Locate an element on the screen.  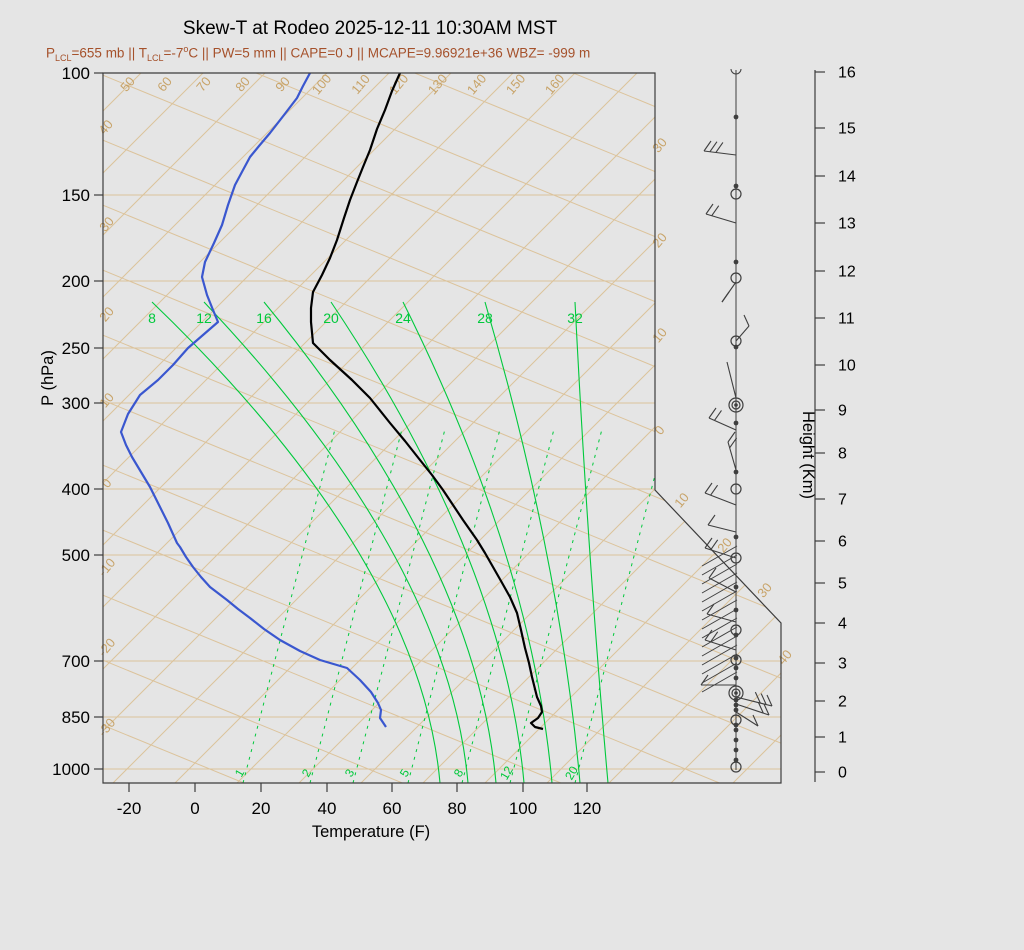
isotherm-label-top: 150 is located at coordinates (515, 84).